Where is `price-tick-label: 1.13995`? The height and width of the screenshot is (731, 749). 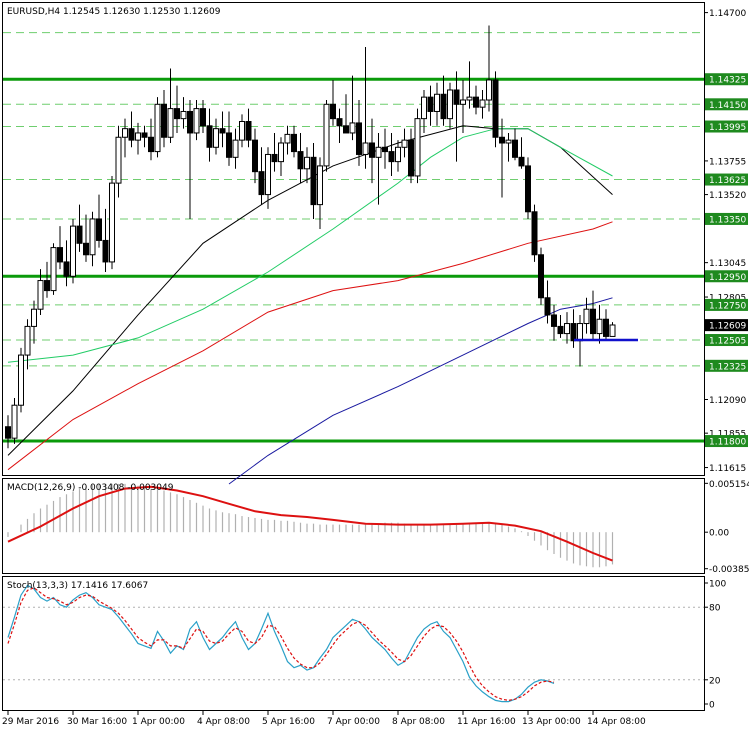 price-tick-label: 1.13995 is located at coordinates (727, 128).